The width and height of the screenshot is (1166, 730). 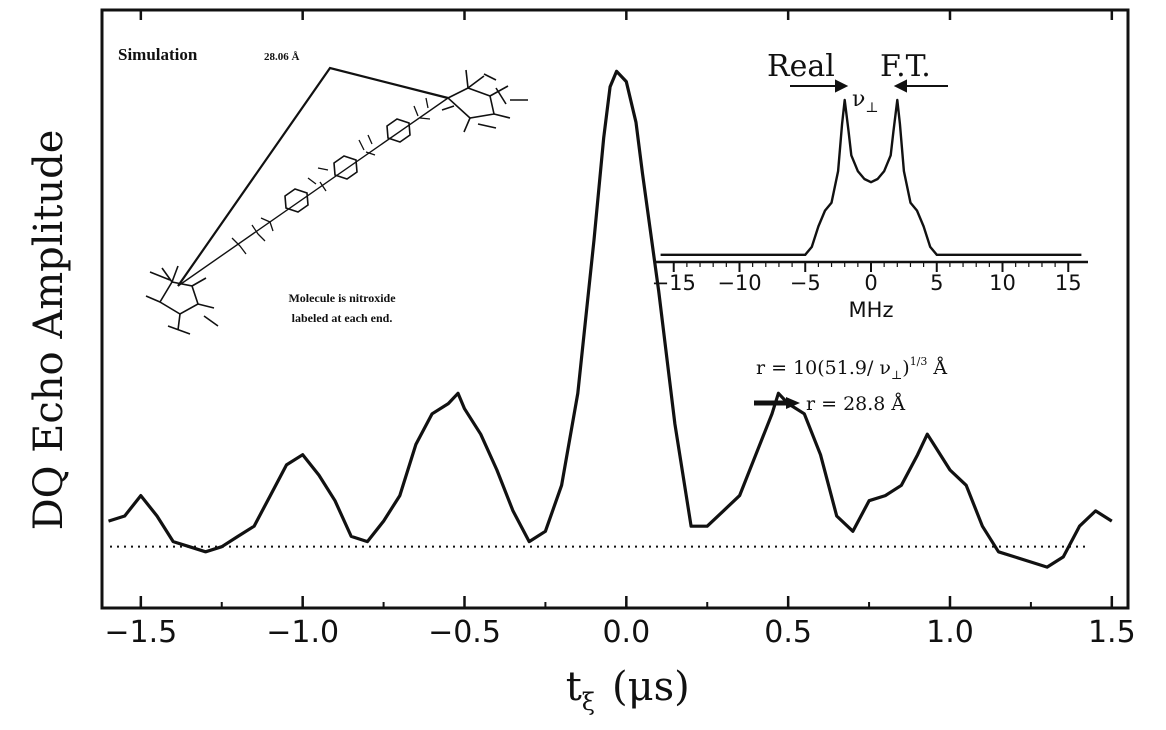 I want to click on ft-x-tick-label: 10, so click(x=1002, y=283).